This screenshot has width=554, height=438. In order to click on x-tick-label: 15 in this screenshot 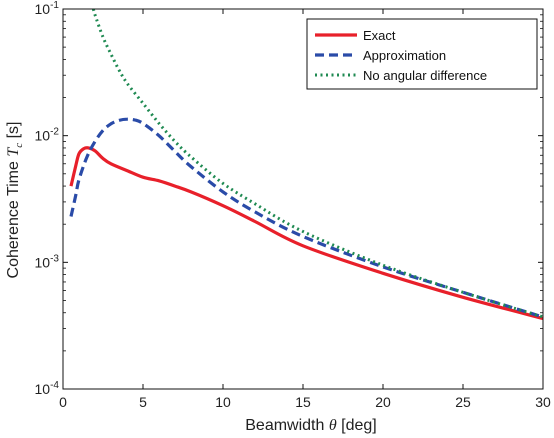, I will do `click(303, 402)`.